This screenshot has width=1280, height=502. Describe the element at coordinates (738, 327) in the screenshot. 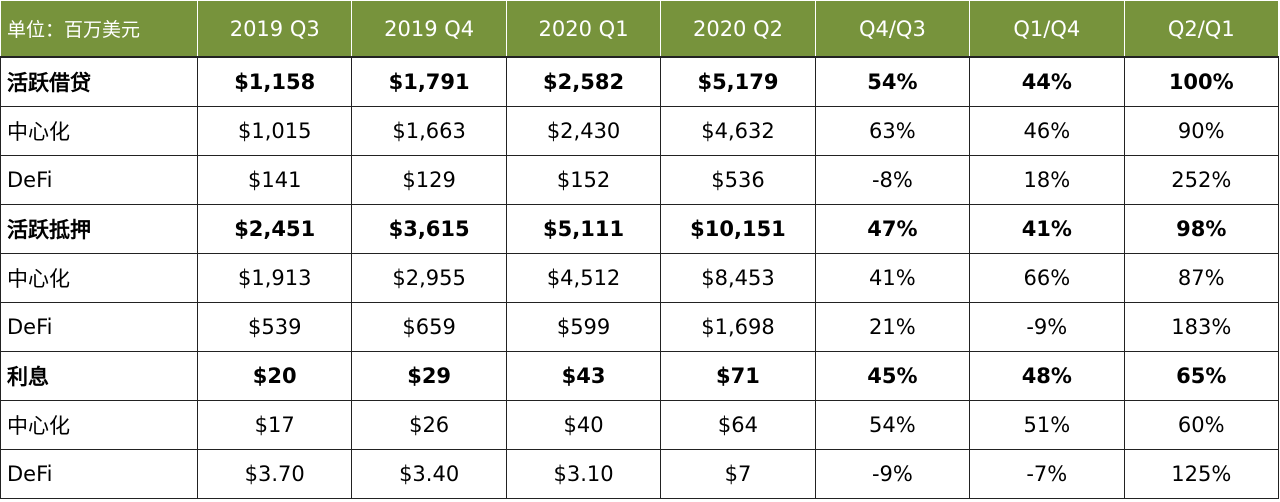

I see `table-cell: $1,698` at that location.